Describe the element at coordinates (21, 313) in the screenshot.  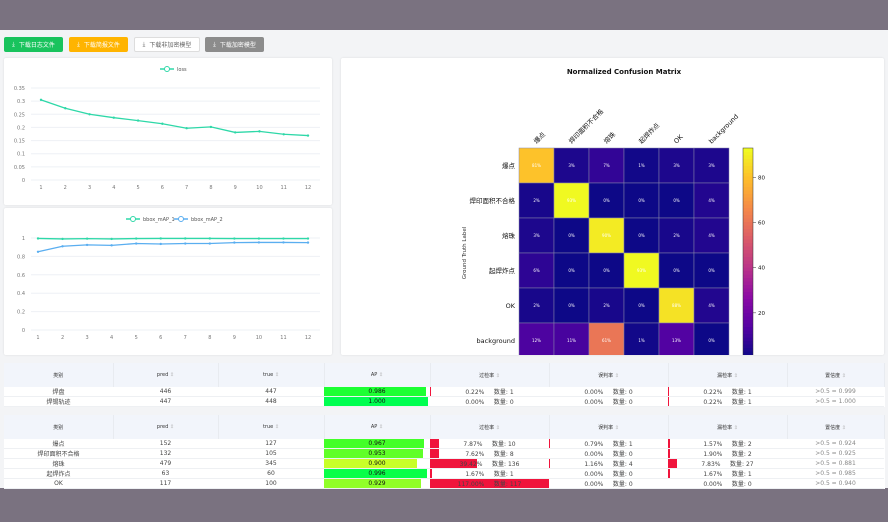
I see `y-tick-label: 0.2` at that location.